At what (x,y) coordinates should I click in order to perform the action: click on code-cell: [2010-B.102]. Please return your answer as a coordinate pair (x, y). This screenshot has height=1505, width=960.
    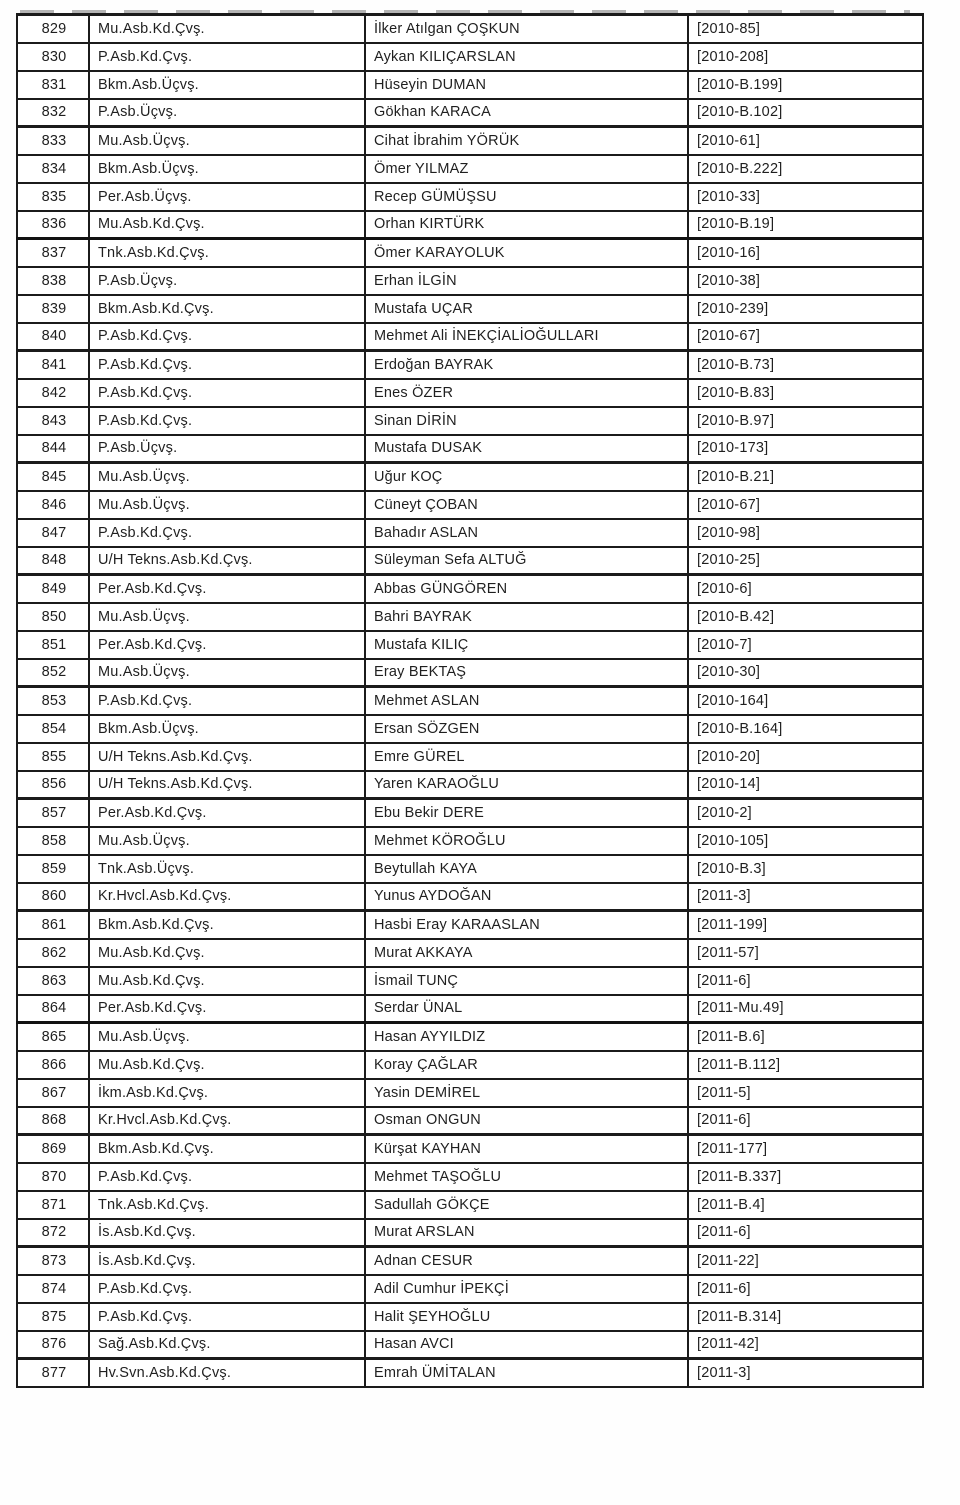
    Looking at the image, I should click on (805, 112).